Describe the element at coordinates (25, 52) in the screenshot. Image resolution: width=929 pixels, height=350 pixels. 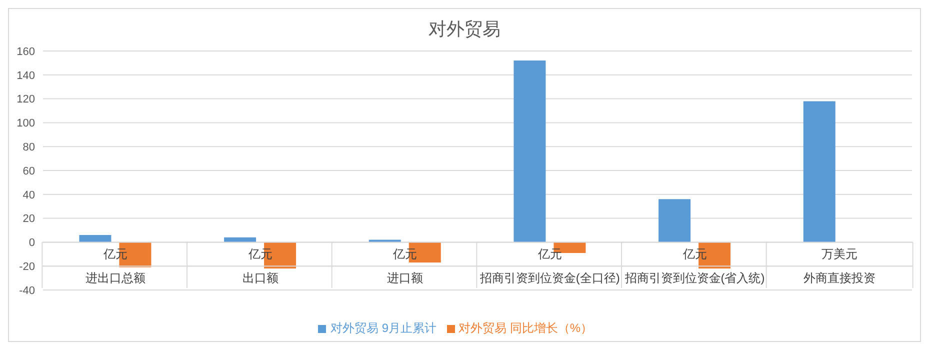
I see `y-tick-label: 160` at that location.